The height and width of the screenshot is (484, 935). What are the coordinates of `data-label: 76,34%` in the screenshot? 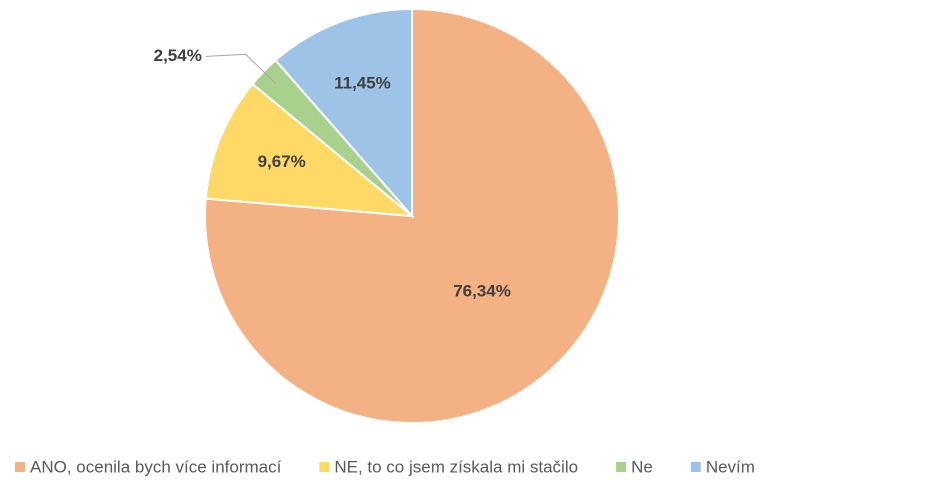 It's located at (482, 291).